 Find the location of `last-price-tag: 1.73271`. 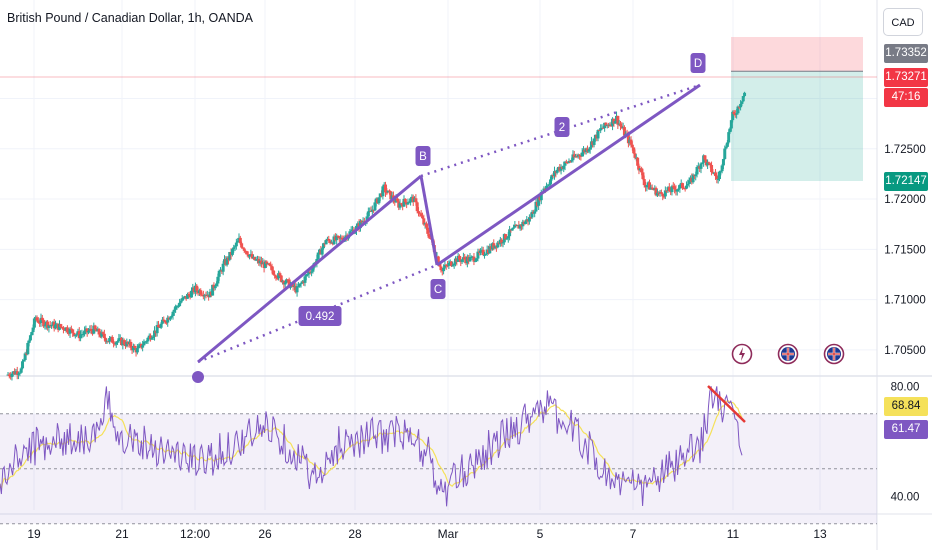

last-price-tag: 1.73271 is located at coordinates (906, 77).